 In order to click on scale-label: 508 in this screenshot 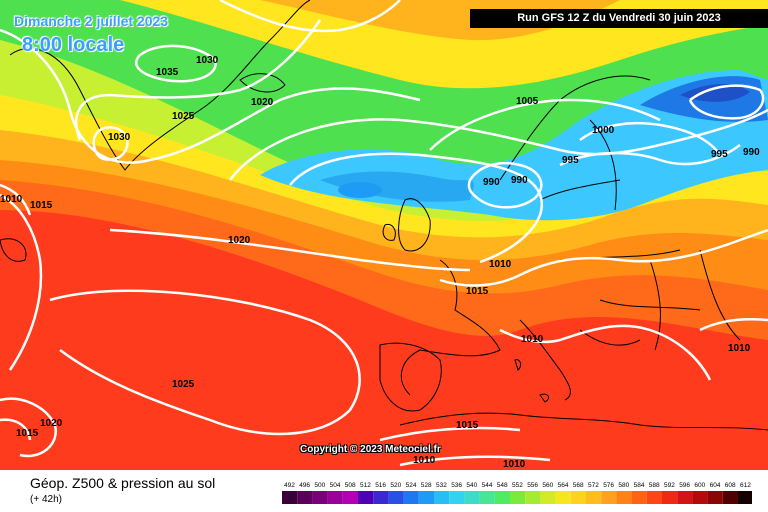, I will do `click(350, 485)`.